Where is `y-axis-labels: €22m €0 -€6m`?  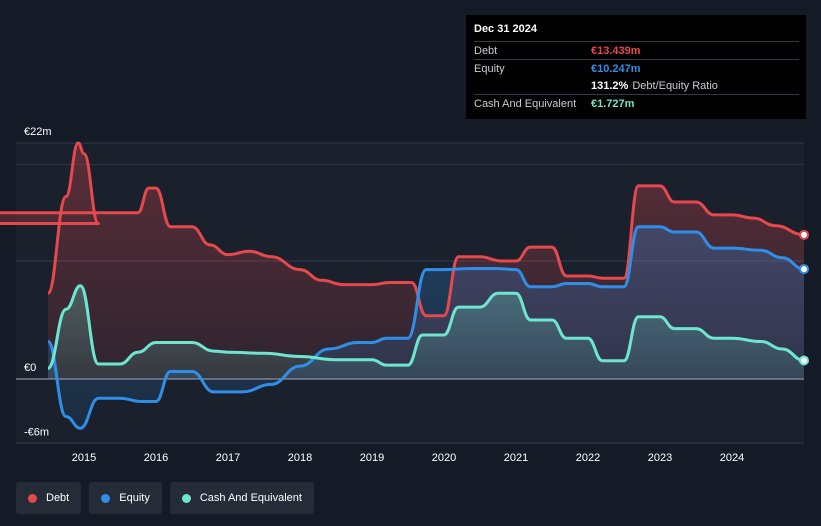
y-axis-labels: €22m €0 -€6m is located at coordinates (38, 282).